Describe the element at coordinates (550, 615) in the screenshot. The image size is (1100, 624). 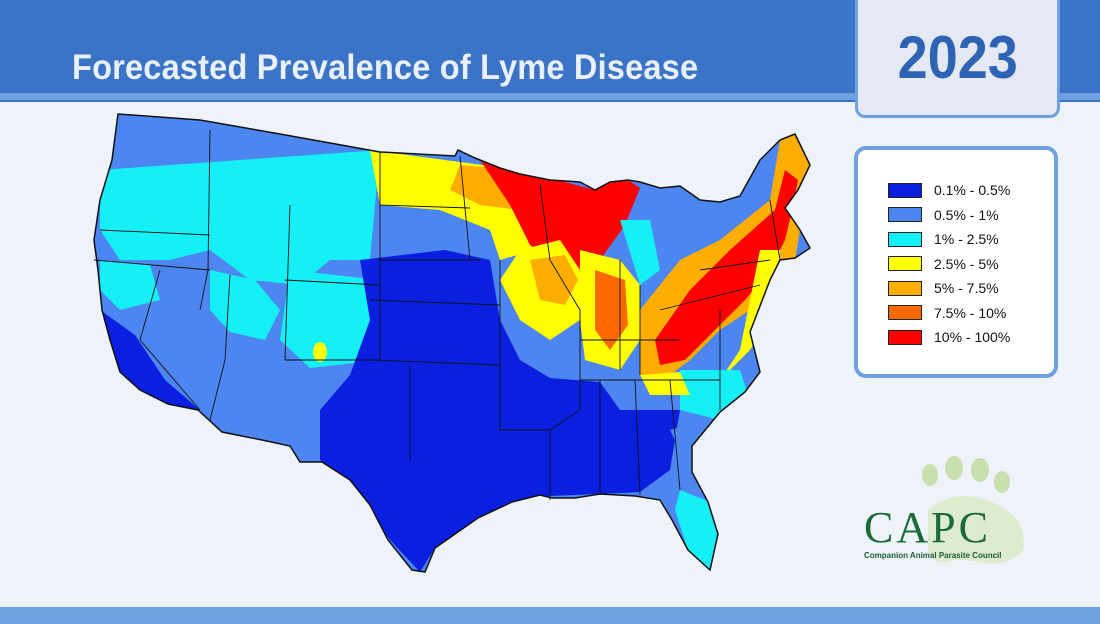
I see `footer-band` at that location.